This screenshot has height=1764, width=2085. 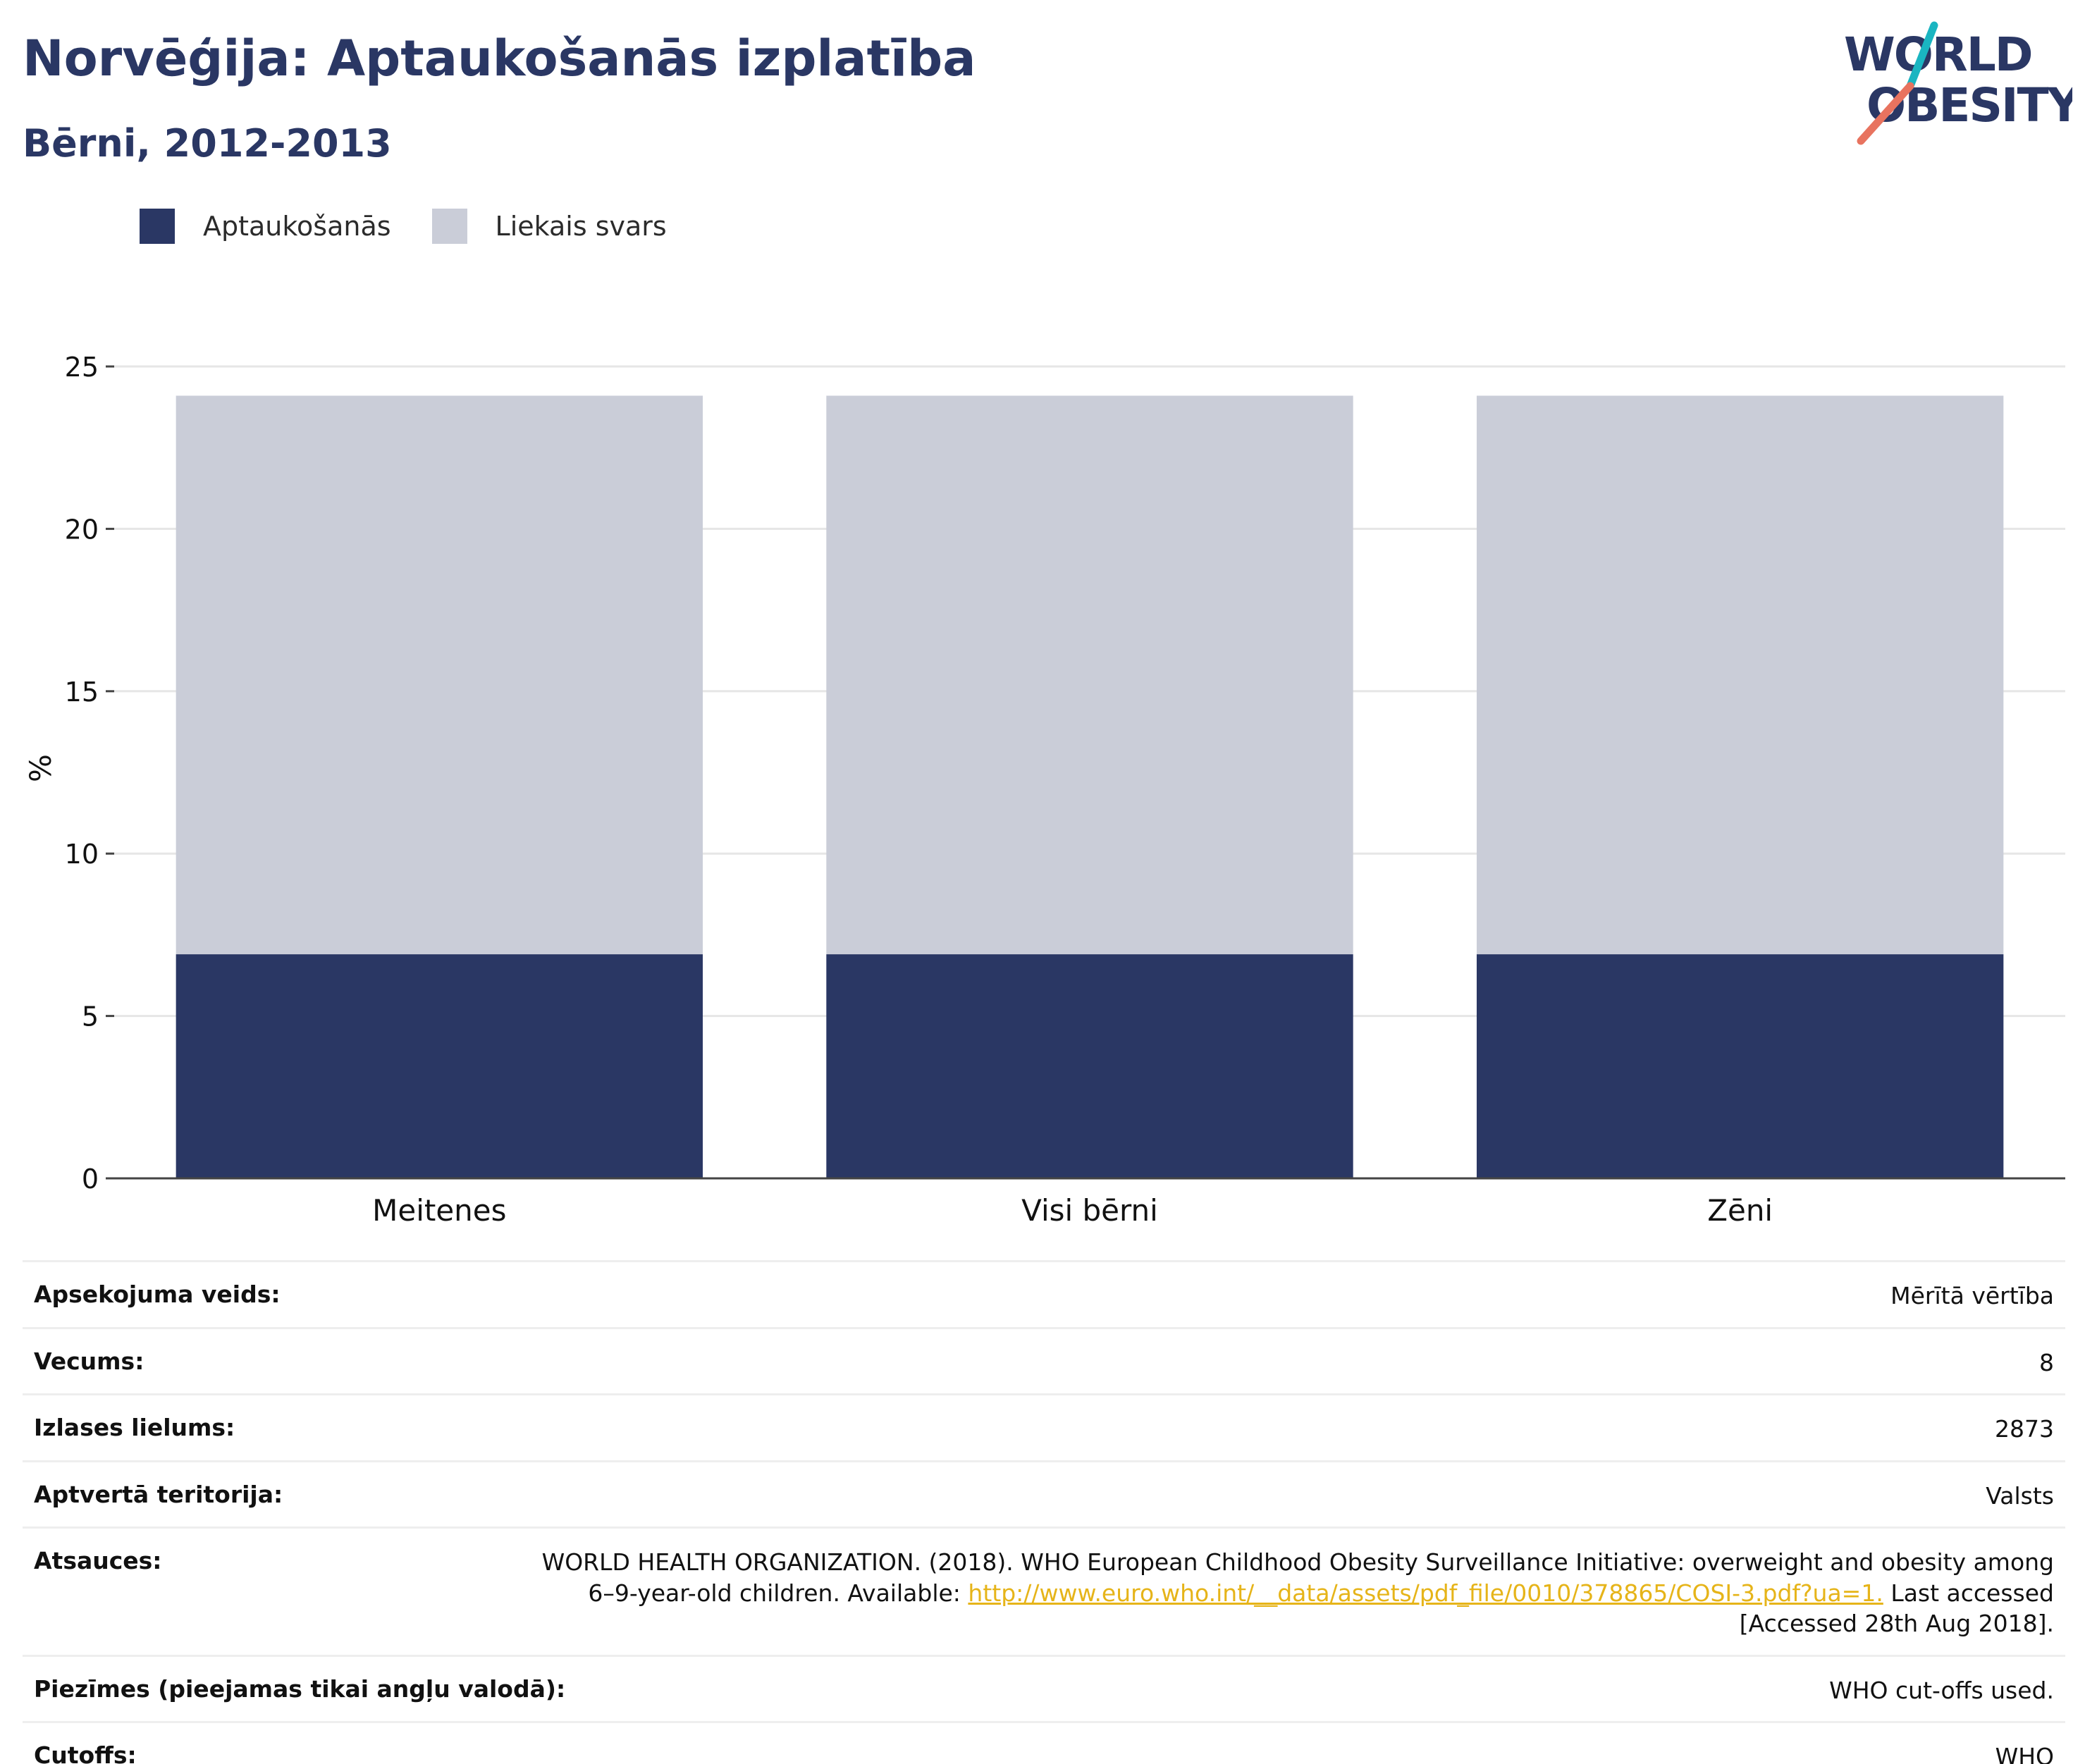 What do you see at coordinates (297, 226) in the screenshot?
I see `legend-label-obesity: Aptaukošanās` at bounding box center [297, 226].